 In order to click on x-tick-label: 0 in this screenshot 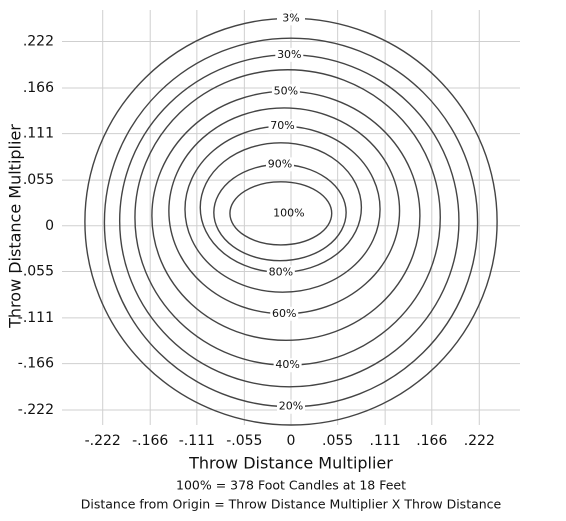, I will do `click(291, 441)`.